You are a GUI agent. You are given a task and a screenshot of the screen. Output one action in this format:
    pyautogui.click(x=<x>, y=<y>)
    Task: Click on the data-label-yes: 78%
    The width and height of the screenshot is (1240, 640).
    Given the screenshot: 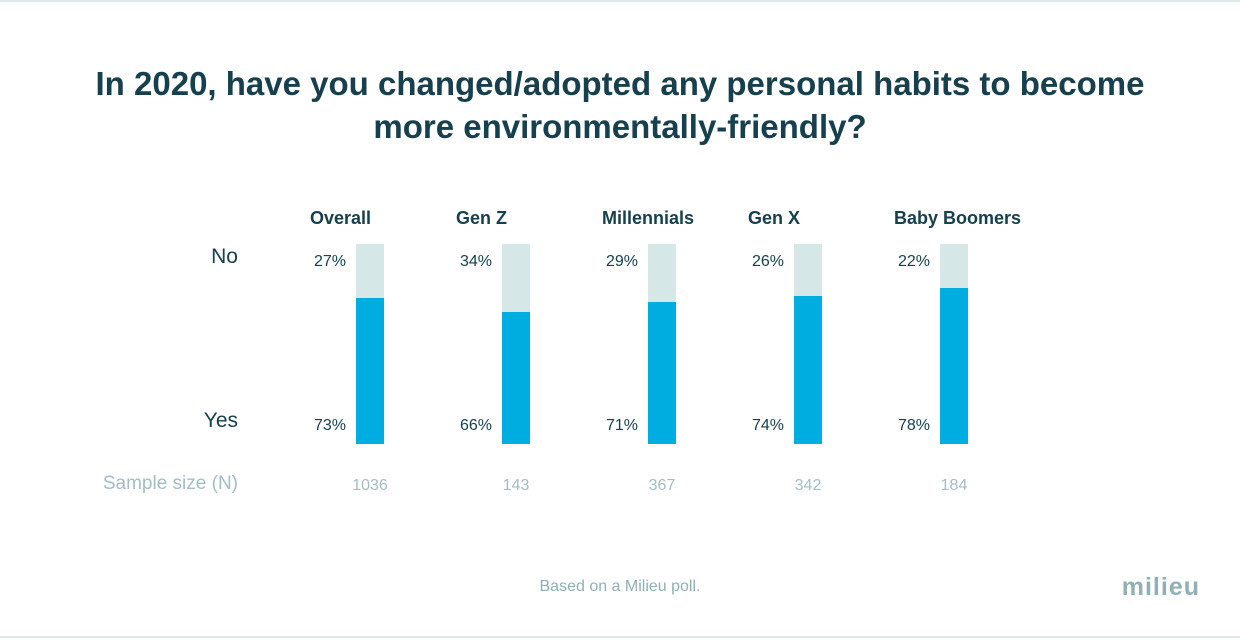 What is the action you would take?
    pyautogui.click(x=913, y=425)
    